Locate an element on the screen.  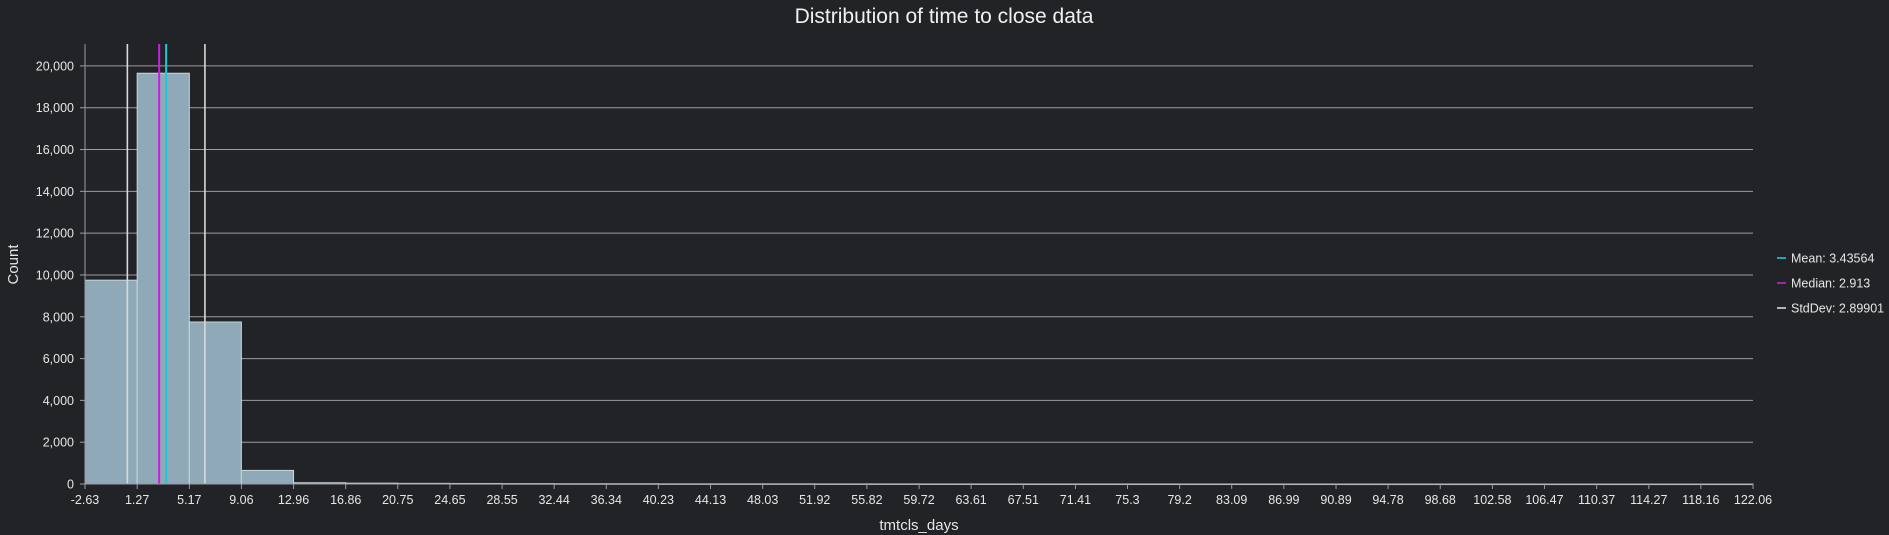
x-tick-label: -2.63 is located at coordinates (85, 500).